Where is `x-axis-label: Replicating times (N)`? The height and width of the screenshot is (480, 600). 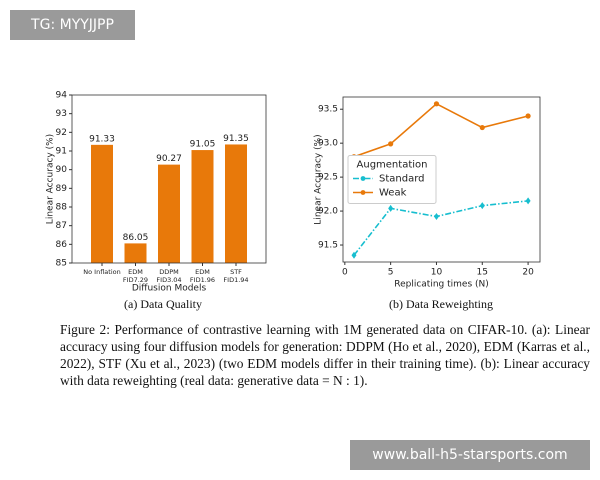
x-axis-label: Replicating times (N) is located at coordinates (441, 285).